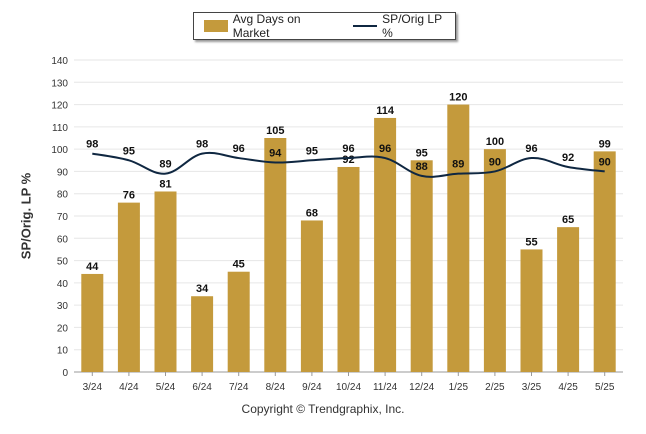 The width and height of the screenshot is (646, 434). Describe the element at coordinates (59, 83) in the screenshot. I see `y-tick-label: 130` at that location.